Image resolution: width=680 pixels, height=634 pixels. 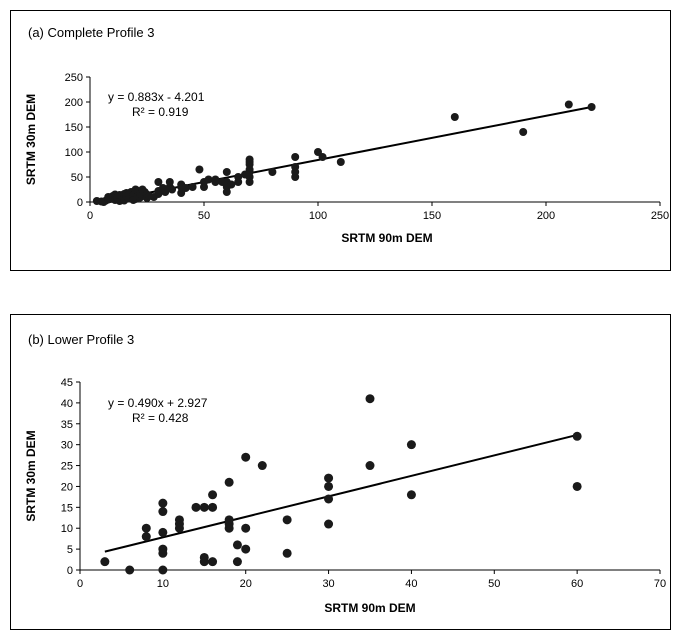 I want to click on y-tick-label: 250, so click(x=74, y=78).